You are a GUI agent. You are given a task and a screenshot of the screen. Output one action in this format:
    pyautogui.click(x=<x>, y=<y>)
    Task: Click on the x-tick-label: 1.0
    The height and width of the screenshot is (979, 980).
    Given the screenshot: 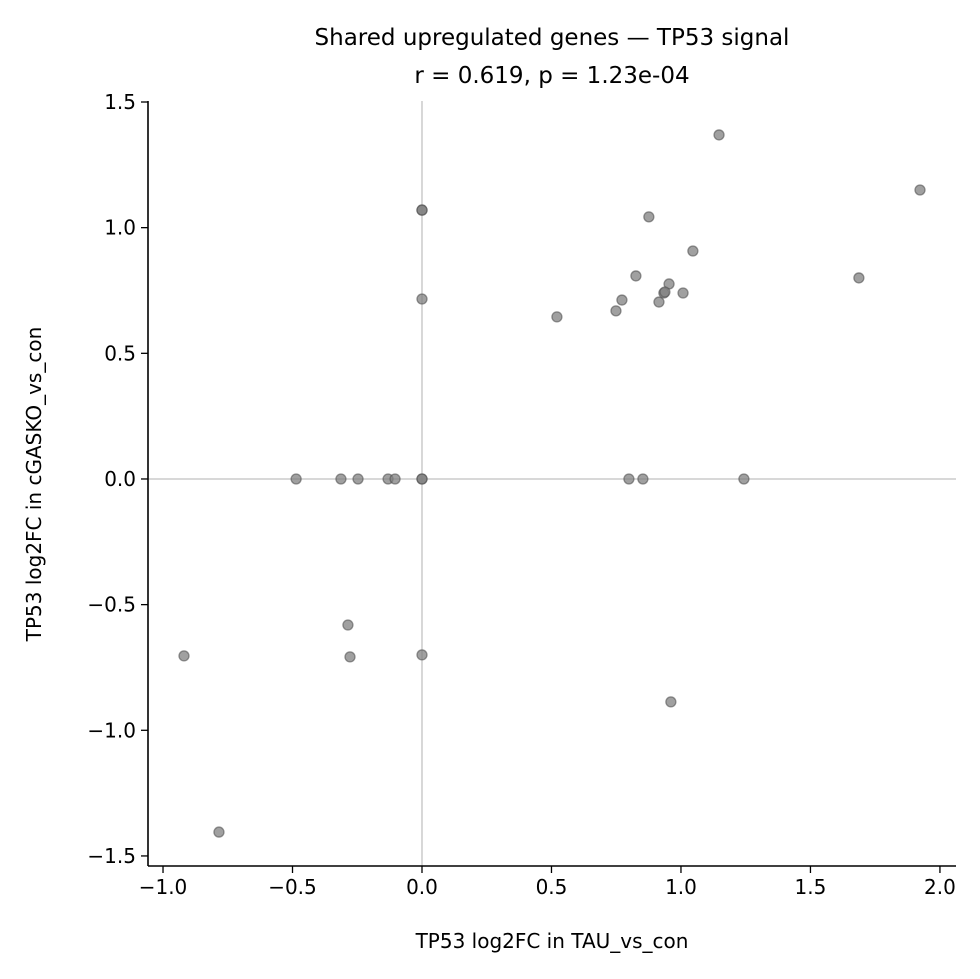 What is the action you would take?
    pyautogui.click(x=681, y=887)
    